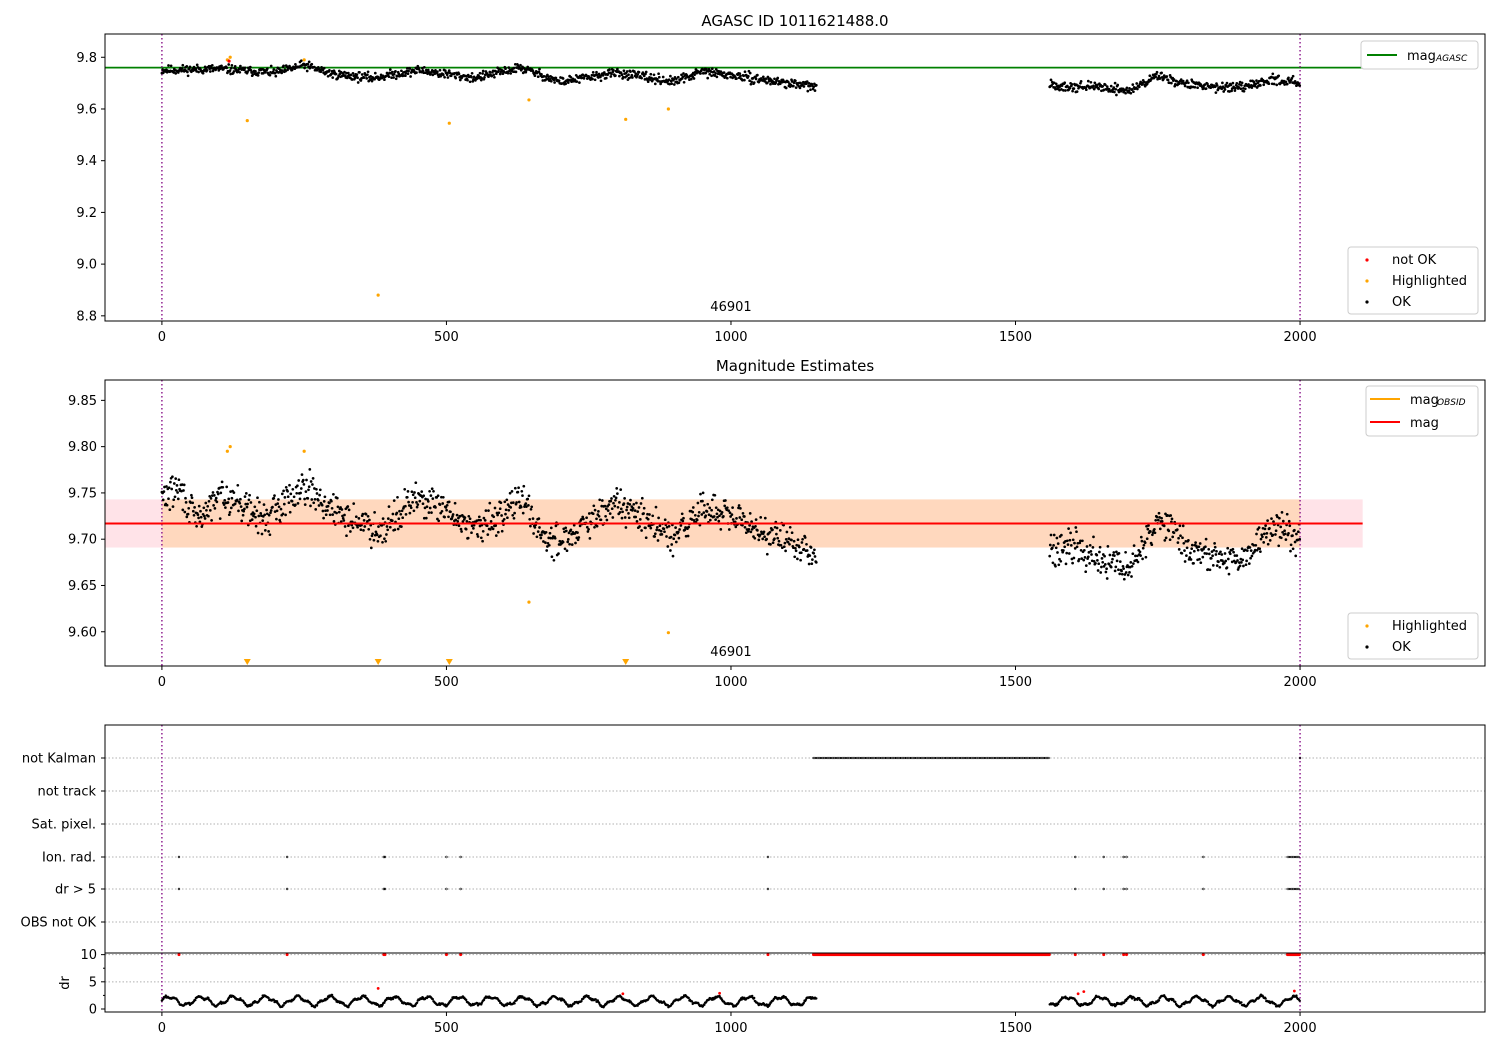 The height and width of the screenshot is (1050, 1500). What do you see at coordinates (1299, 955) in the screenshot?
I see `dr-clipped-marker` at bounding box center [1299, 955].